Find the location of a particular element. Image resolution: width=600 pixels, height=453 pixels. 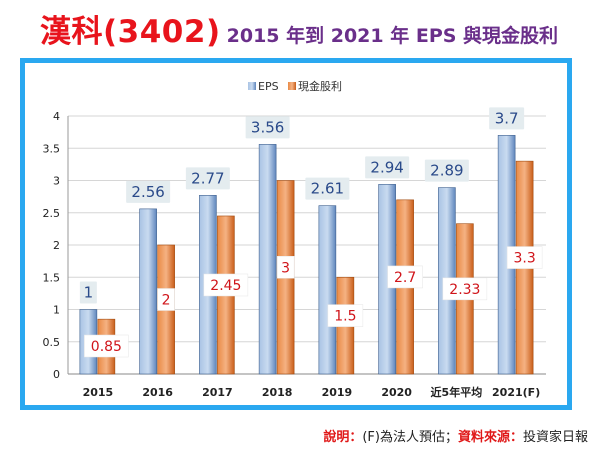

eps-data-label: 3.7 is located at coordinates (507, 118).